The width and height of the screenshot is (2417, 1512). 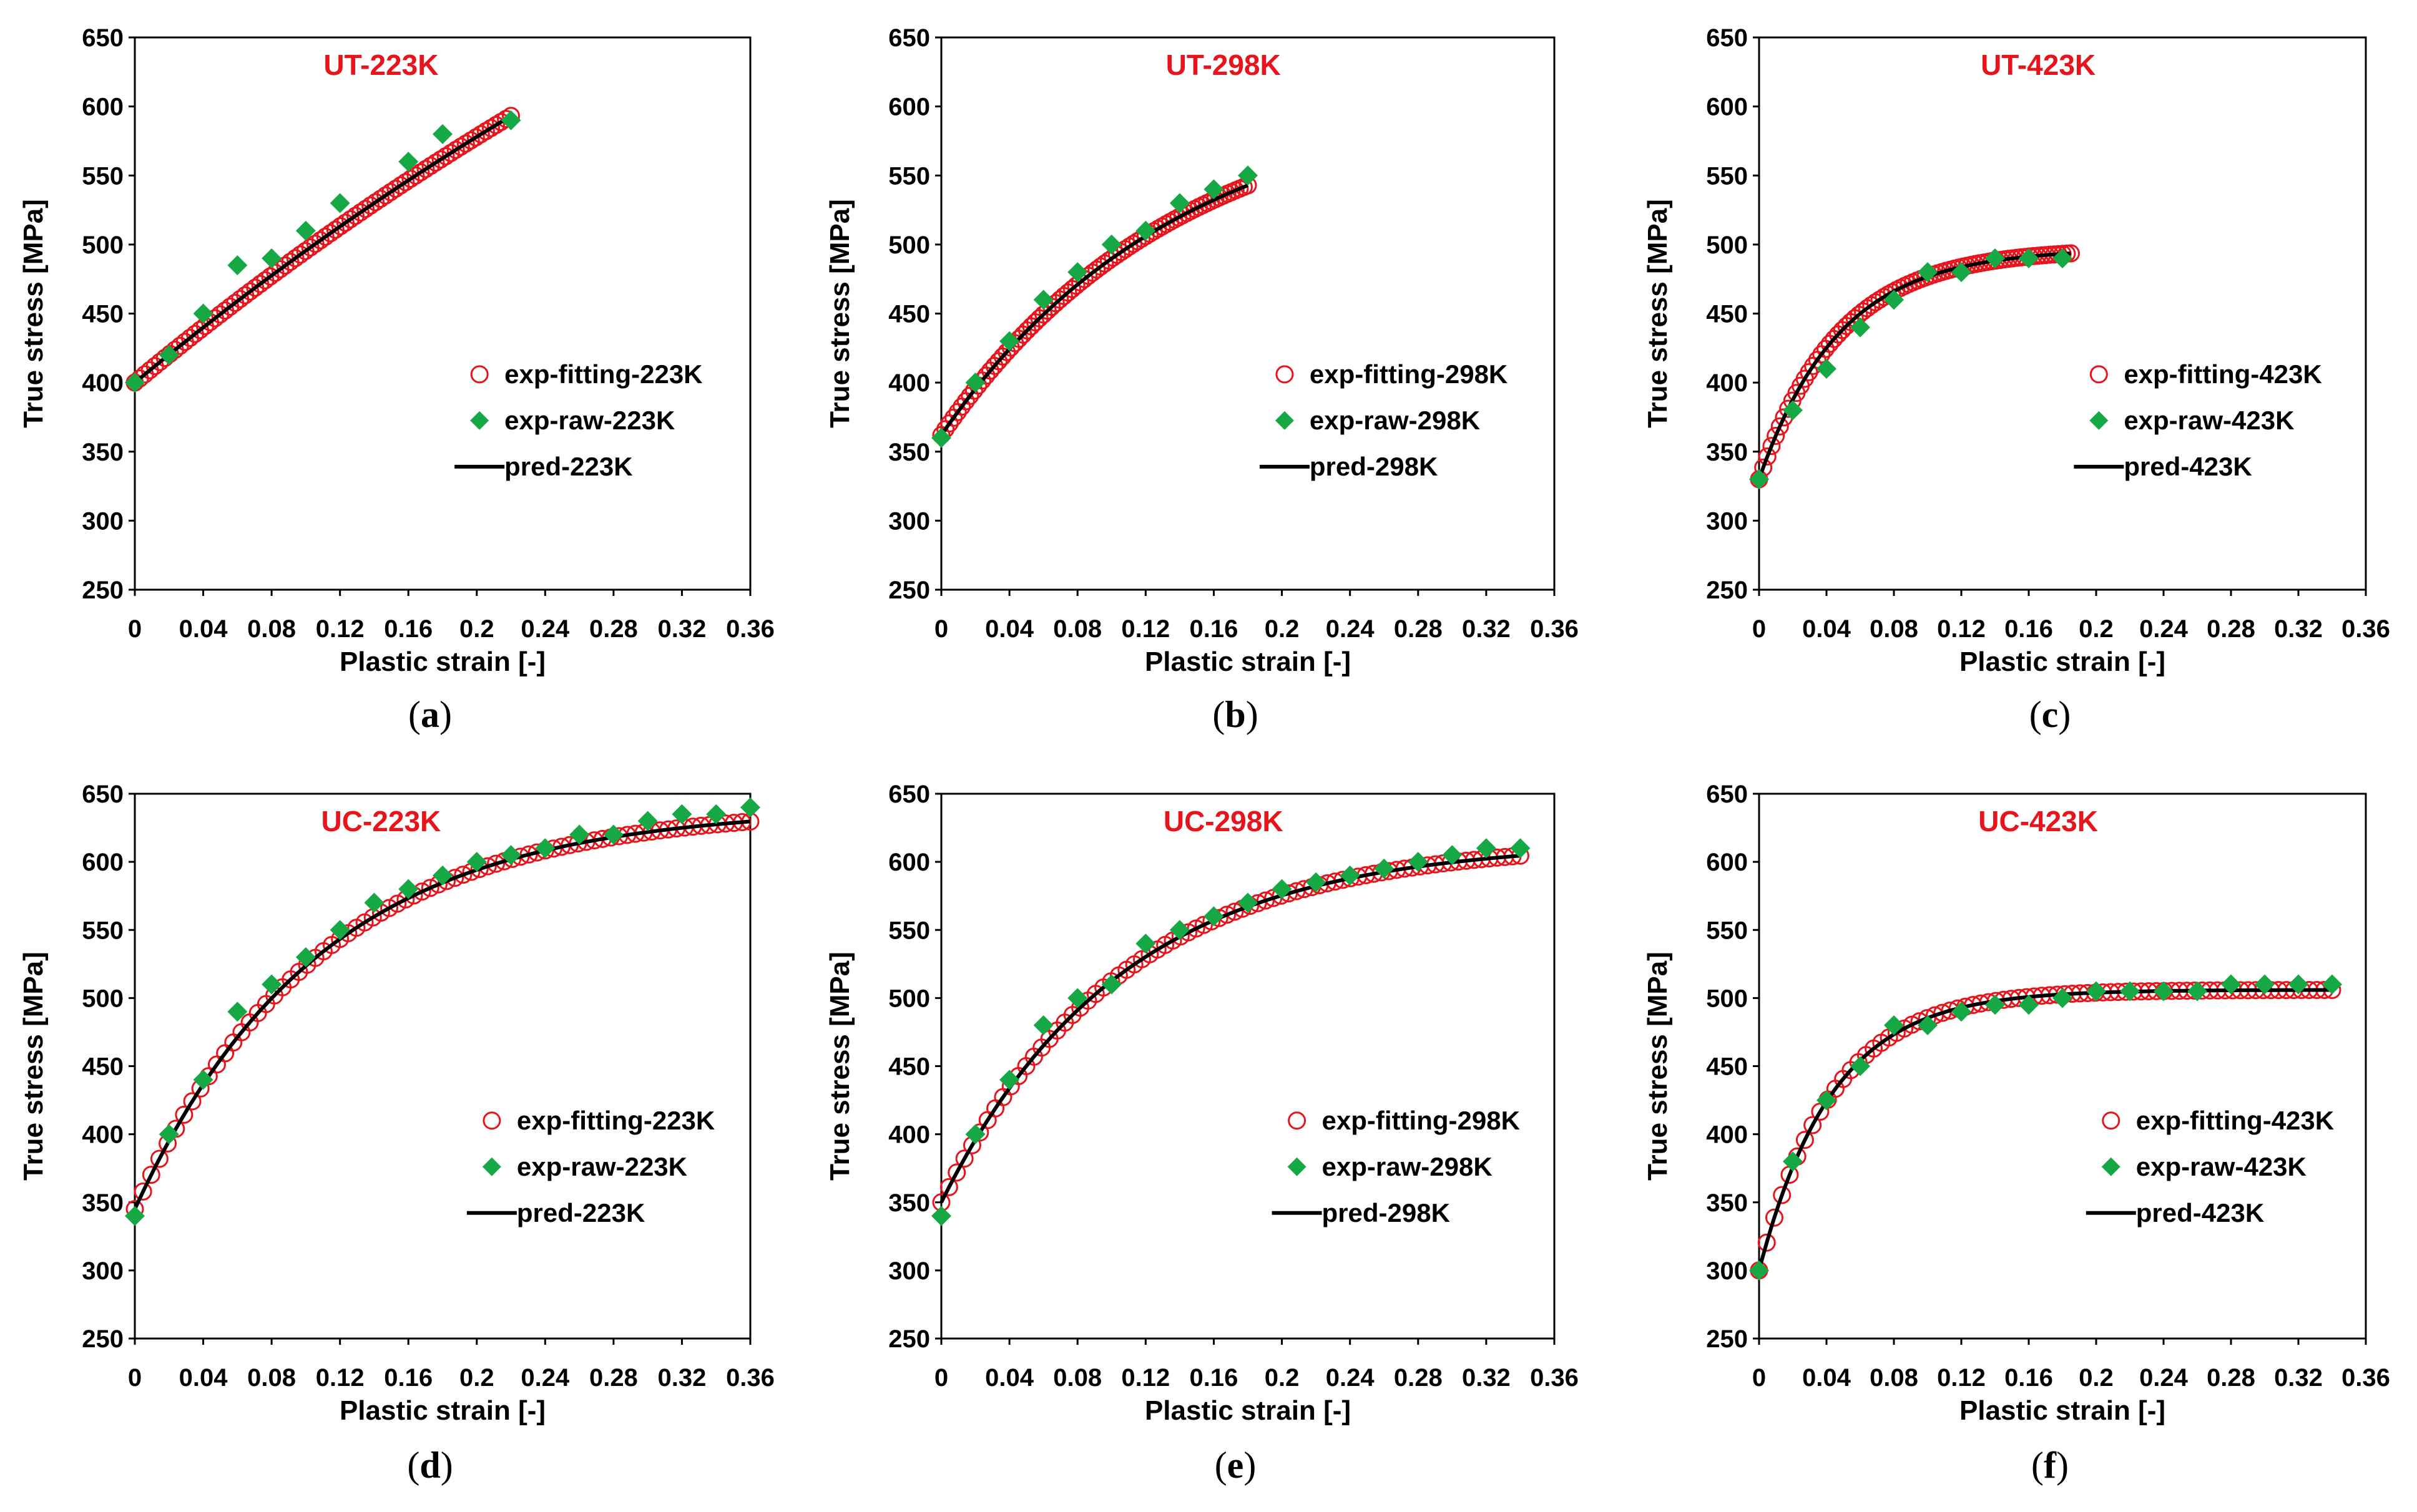 I want to click on legend-raw-marker, so click(x=2099, y=420).